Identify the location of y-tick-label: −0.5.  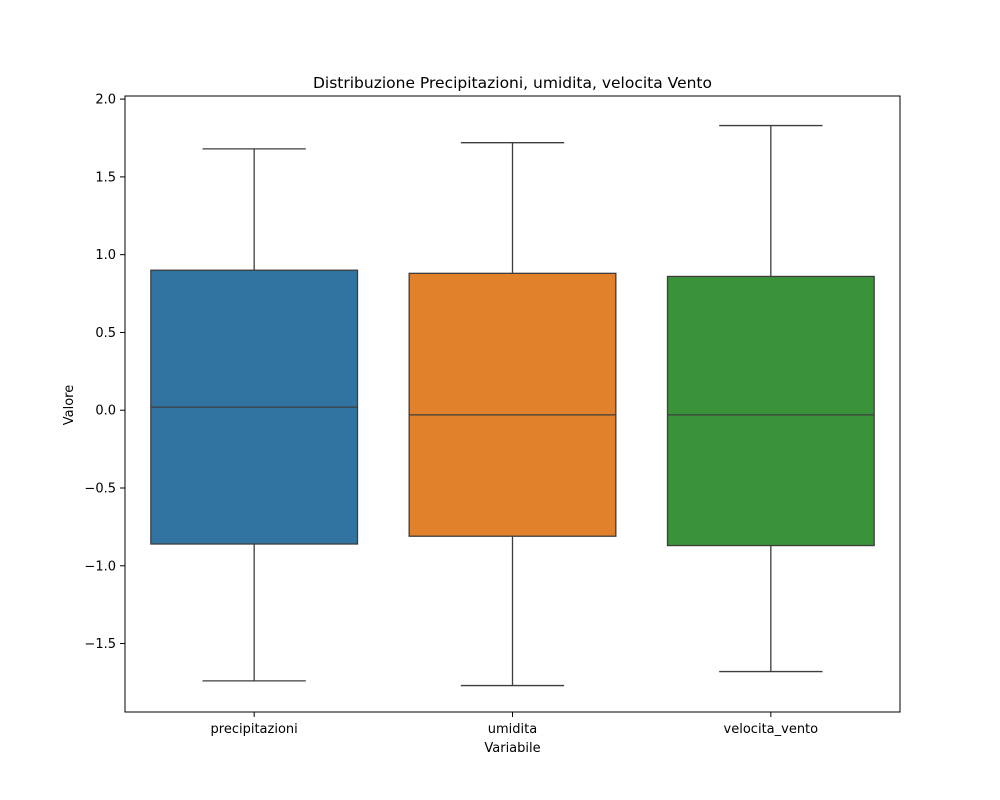
(100, 489).